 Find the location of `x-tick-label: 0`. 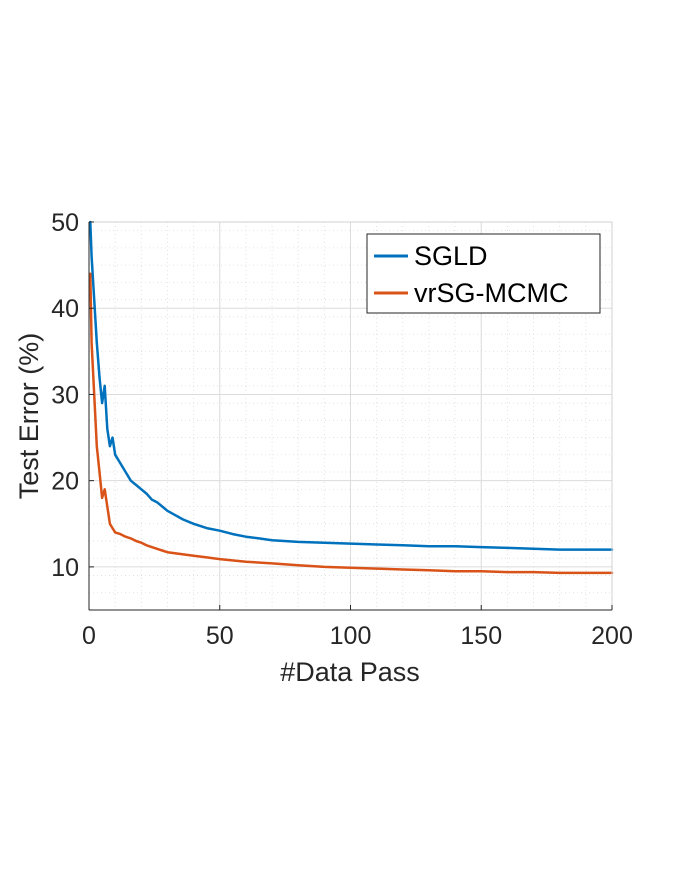

x-tick-label: 0 is located at coordinates (89, 636).